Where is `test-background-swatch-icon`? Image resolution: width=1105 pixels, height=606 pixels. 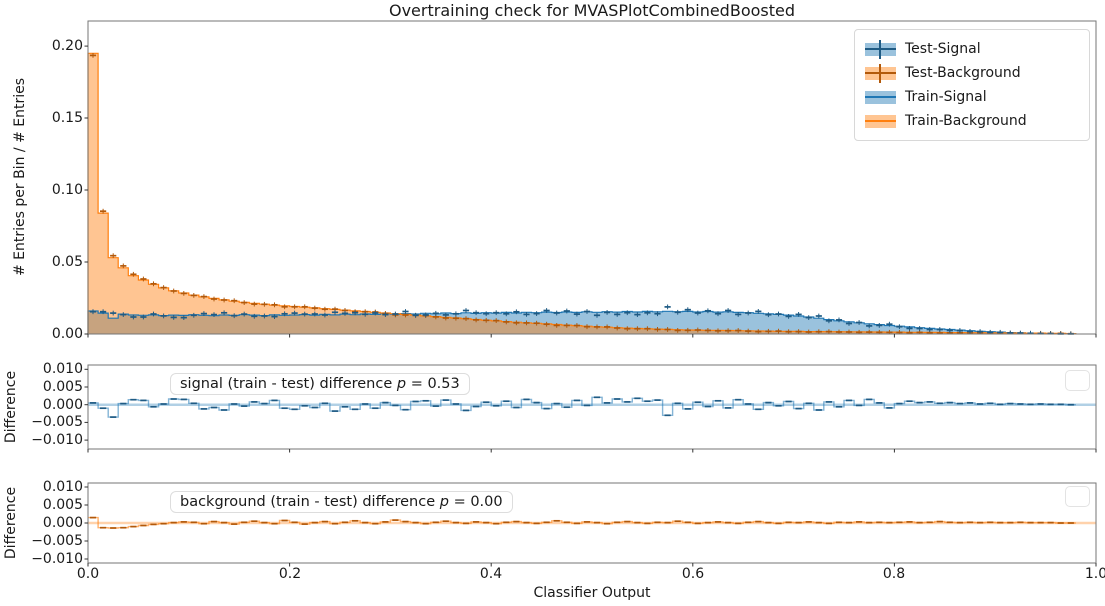
test-background-swatch-icon is located at coordinates (880, 73).